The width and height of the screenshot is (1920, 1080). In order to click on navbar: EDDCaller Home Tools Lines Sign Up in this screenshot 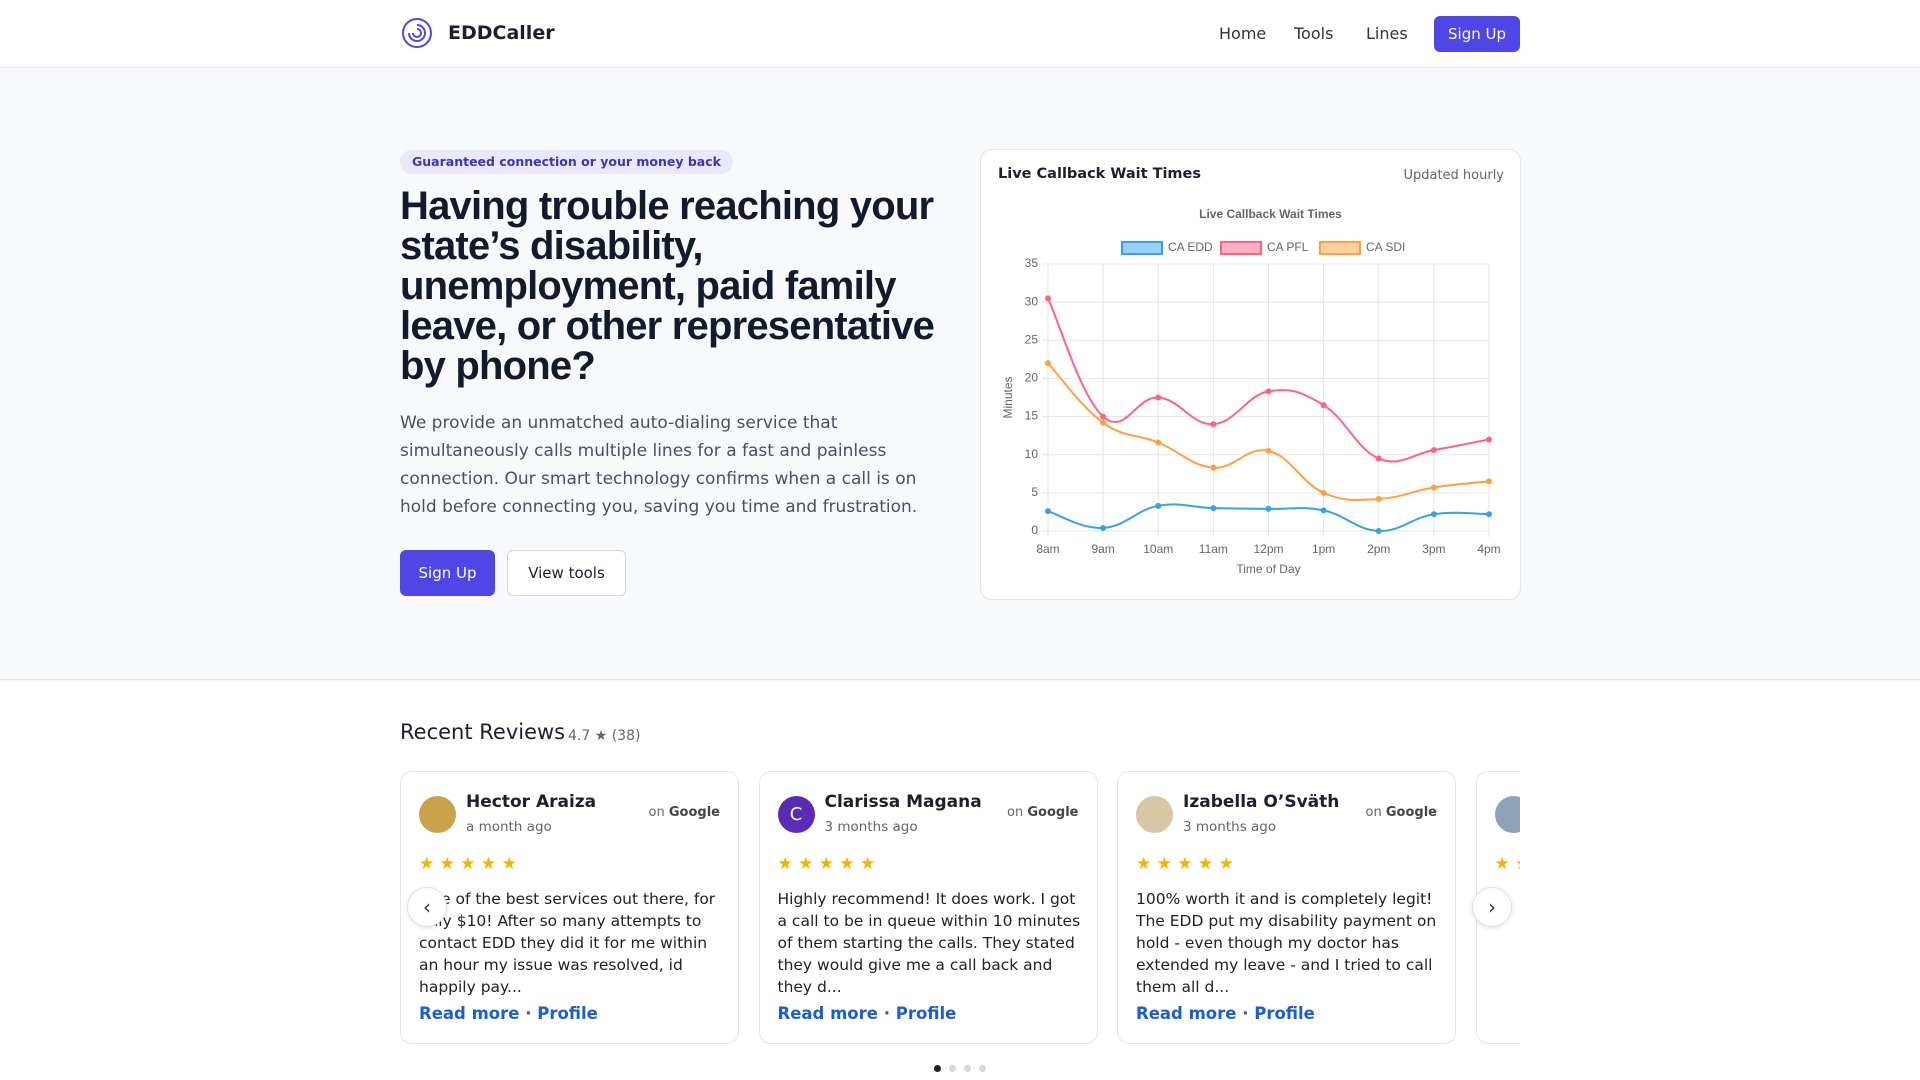, I will do `click(960, 34)`.